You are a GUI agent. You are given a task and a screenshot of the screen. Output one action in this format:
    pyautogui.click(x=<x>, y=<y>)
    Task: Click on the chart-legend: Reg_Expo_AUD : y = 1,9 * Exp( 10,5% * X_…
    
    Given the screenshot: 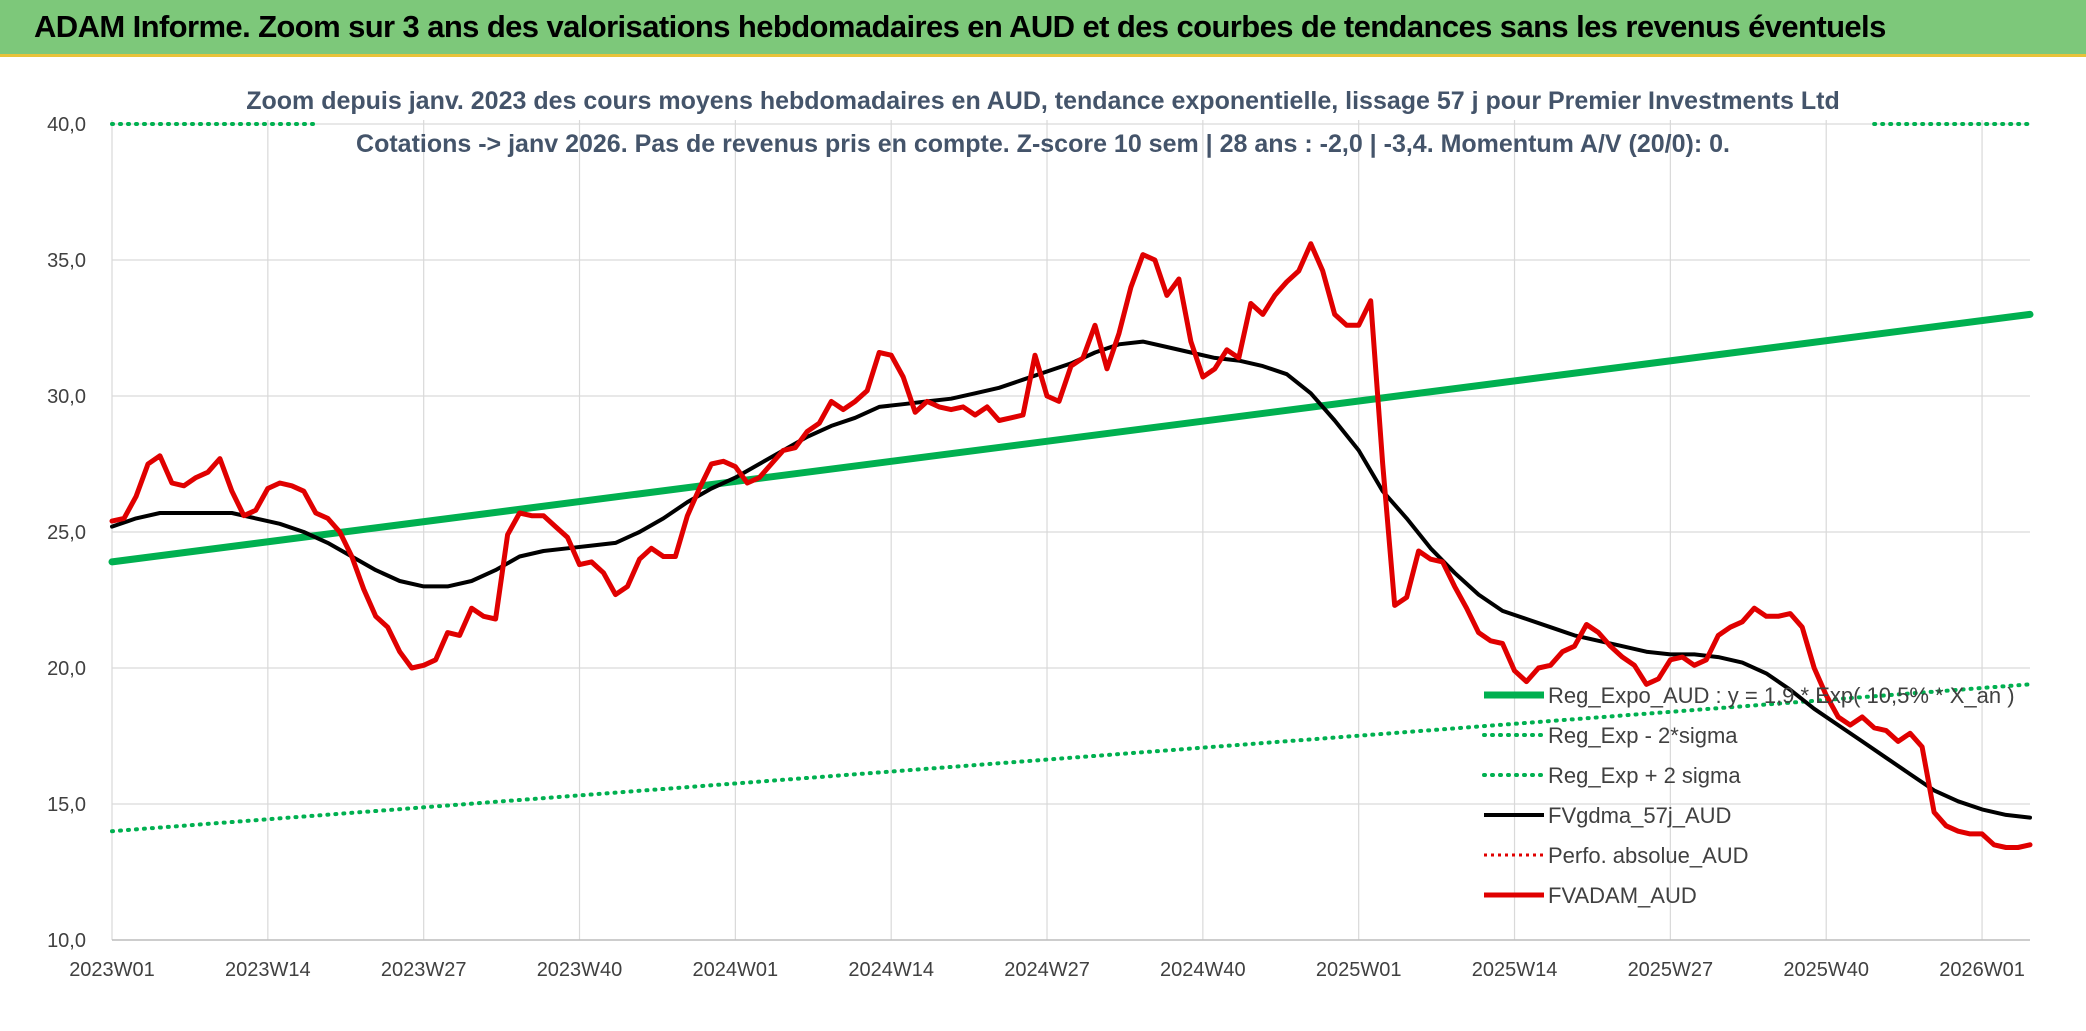 What is the action you would take?
    pyautogui.click(x=1748, y=795)
    